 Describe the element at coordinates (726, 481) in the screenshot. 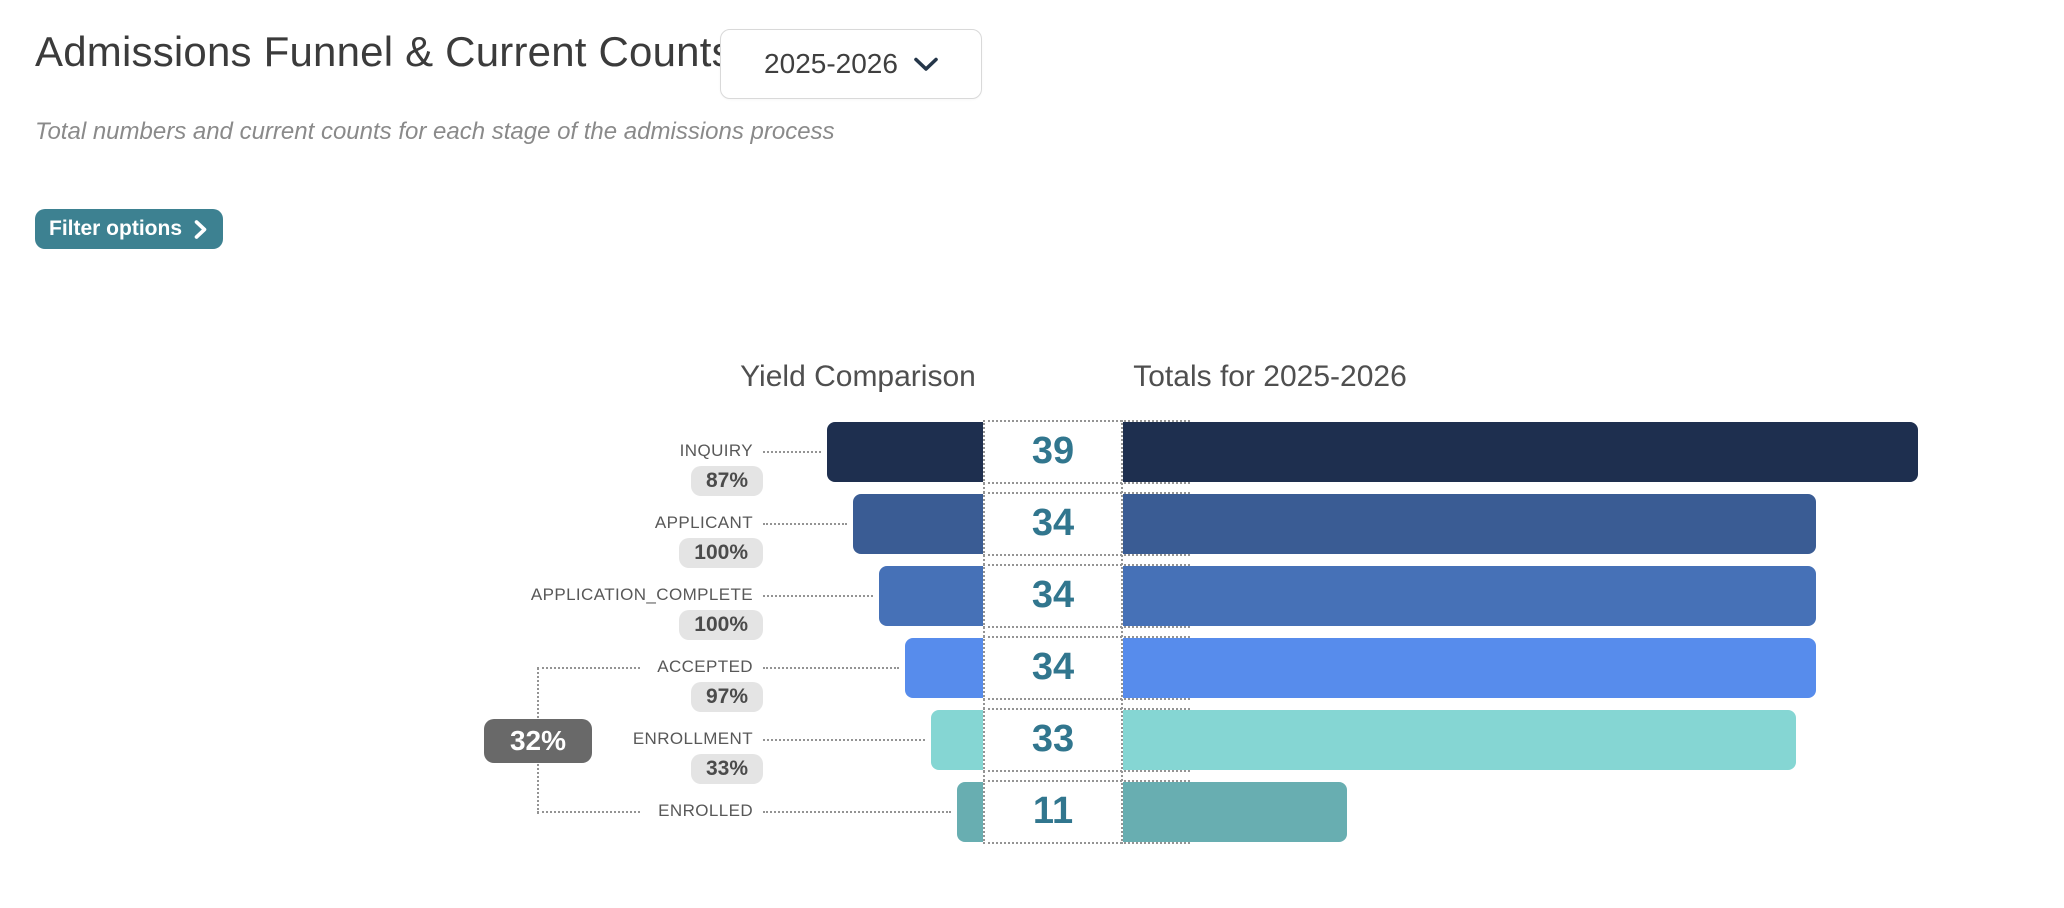

I see `yield-badge: 87%` at that location.